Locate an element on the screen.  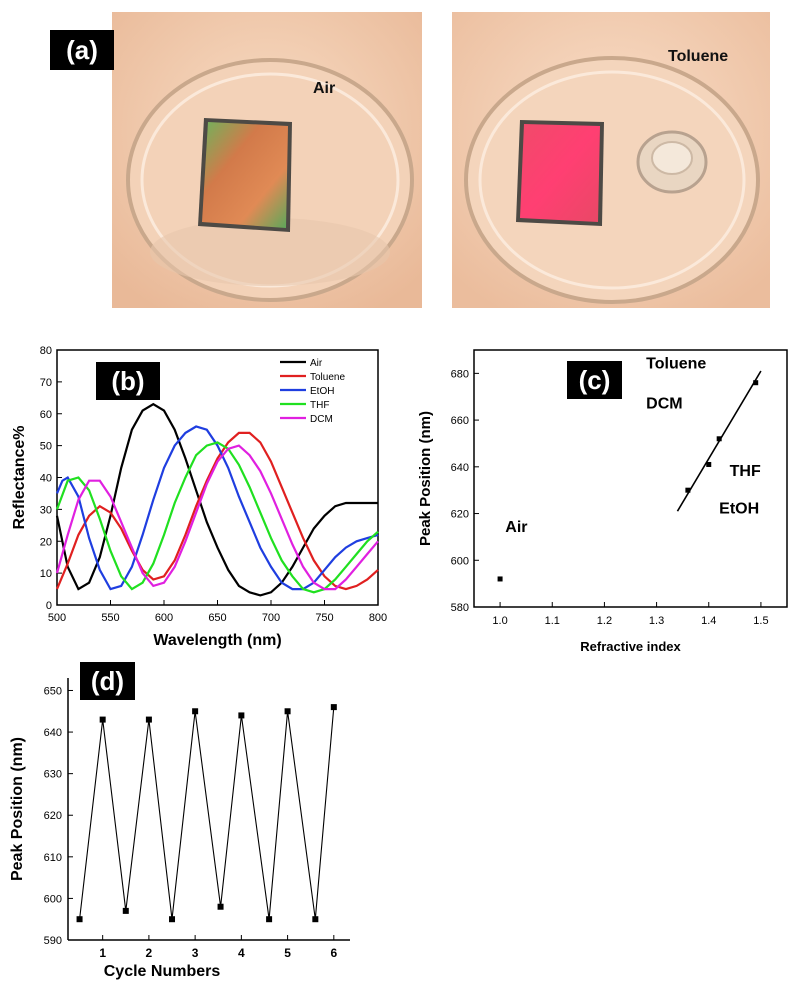
y-tick-label: 60 is located at coordinates (46, 415).